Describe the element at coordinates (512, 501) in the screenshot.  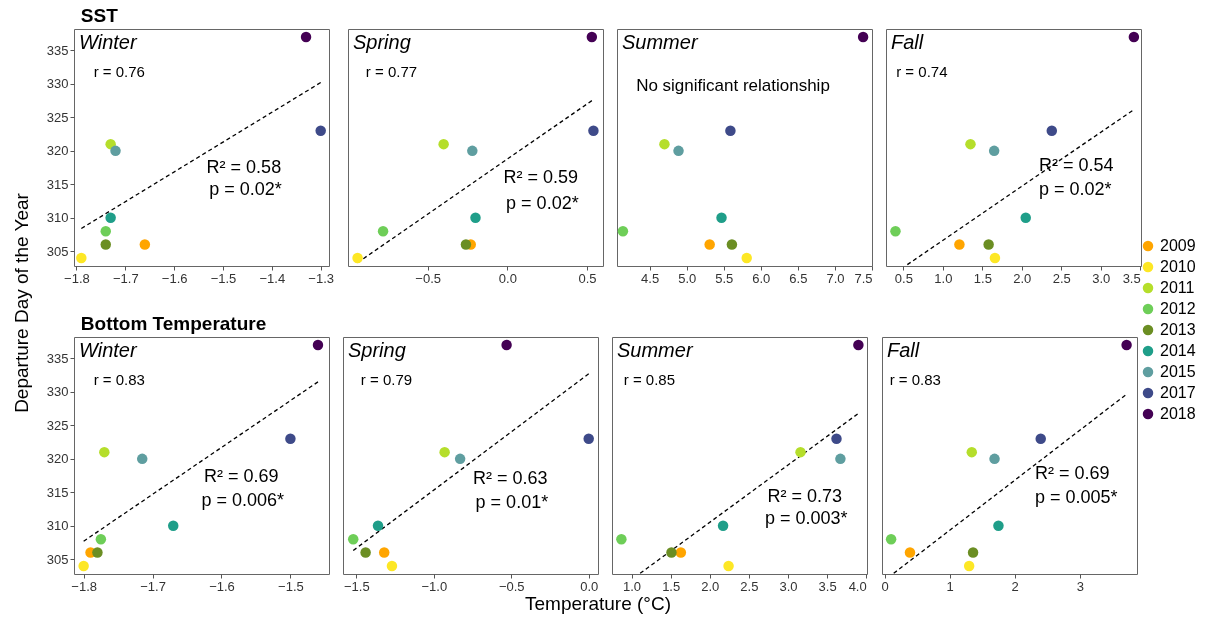
I see `annotation: p = 0.01*` at that location.